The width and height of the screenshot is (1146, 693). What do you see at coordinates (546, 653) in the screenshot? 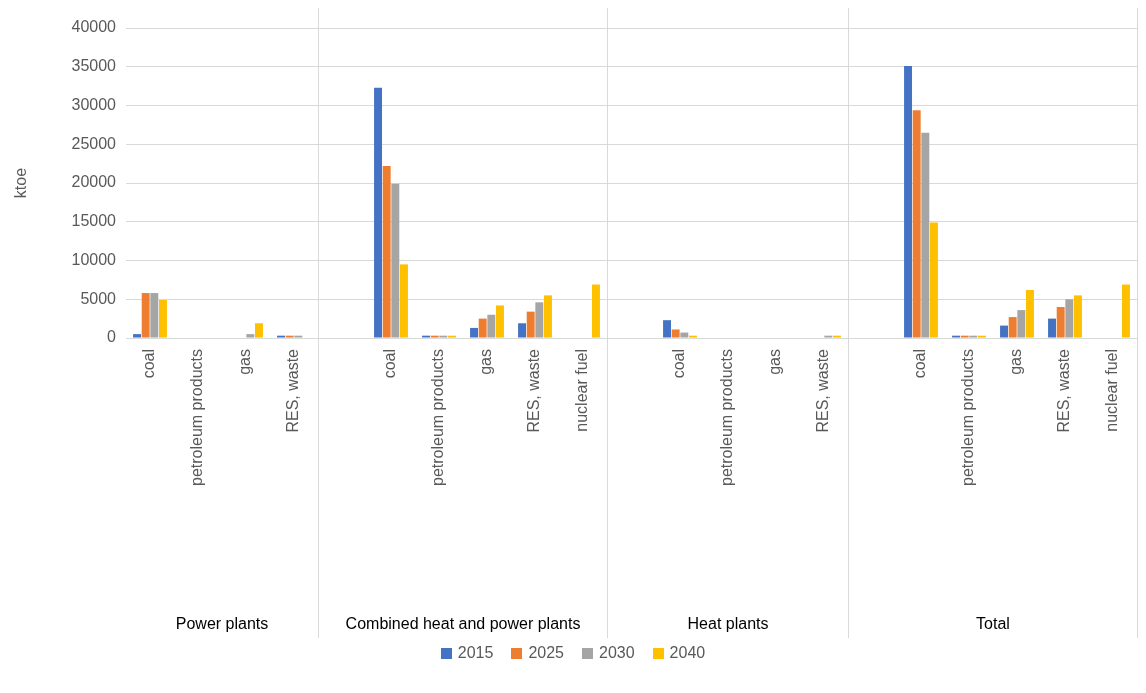
I see `legend-label: 2025` at bounding box center [546, 653].